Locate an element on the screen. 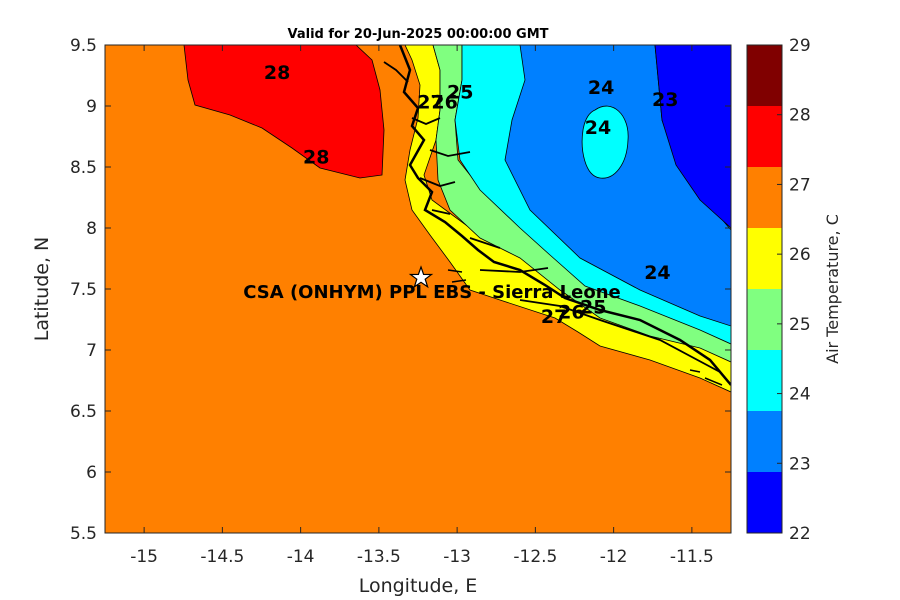 This screenshot has height=600, width=900. y-tick-label: 9 is located at coordinates (91, 107).